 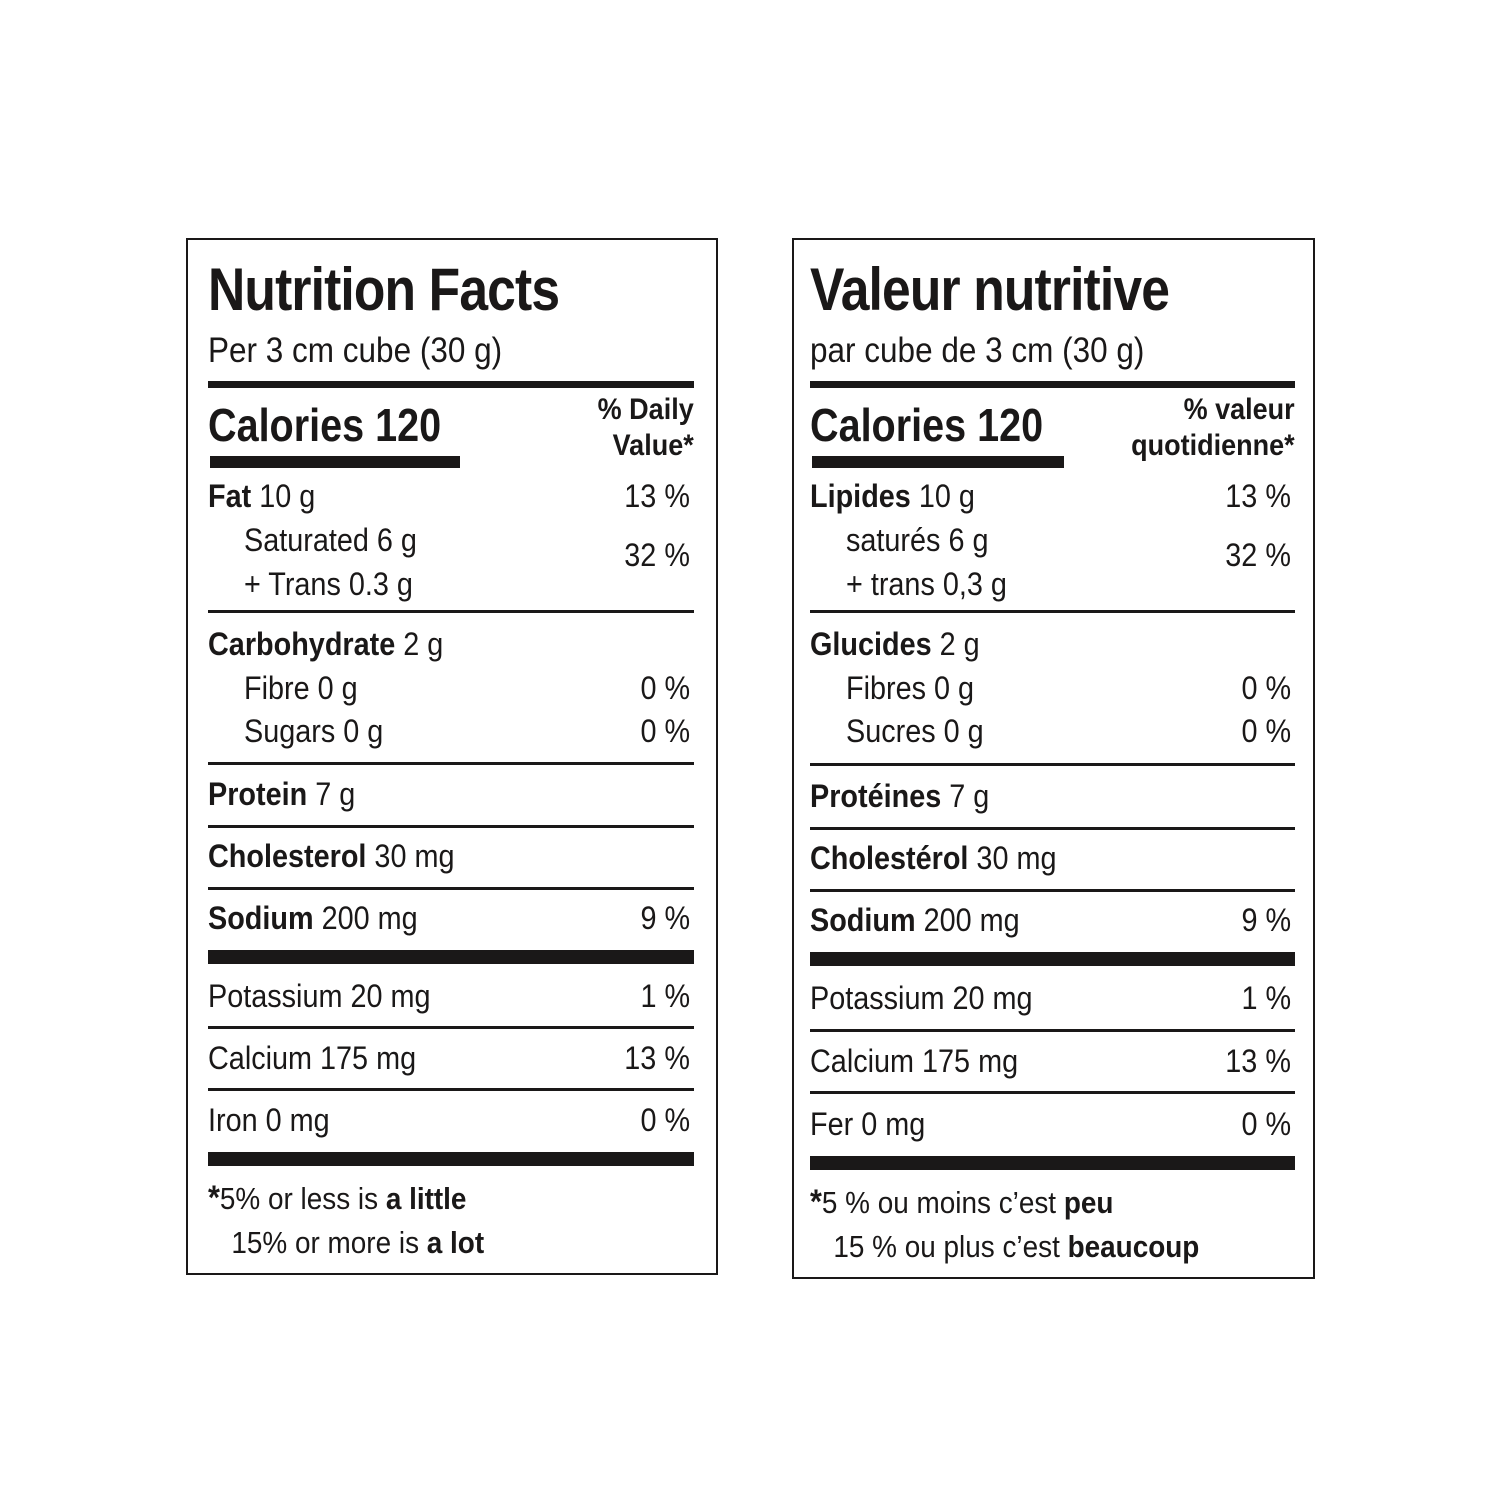 I want to click on footnote-line2-emphasis: beaucoup, so click(x=1133, y=1246).